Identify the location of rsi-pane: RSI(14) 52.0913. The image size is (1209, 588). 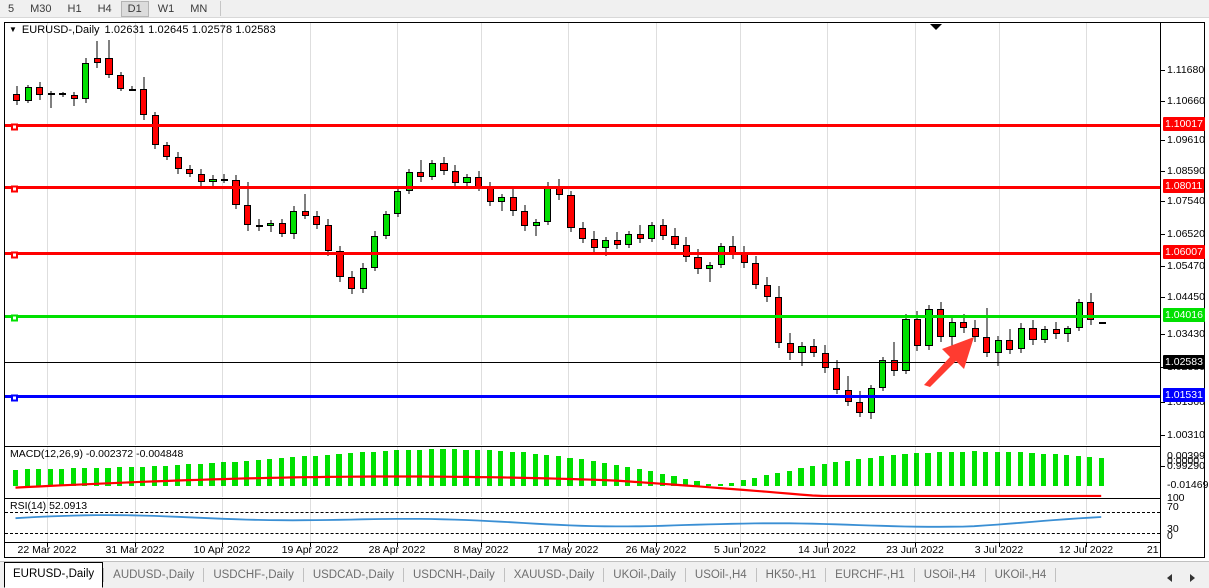
(582, 520).